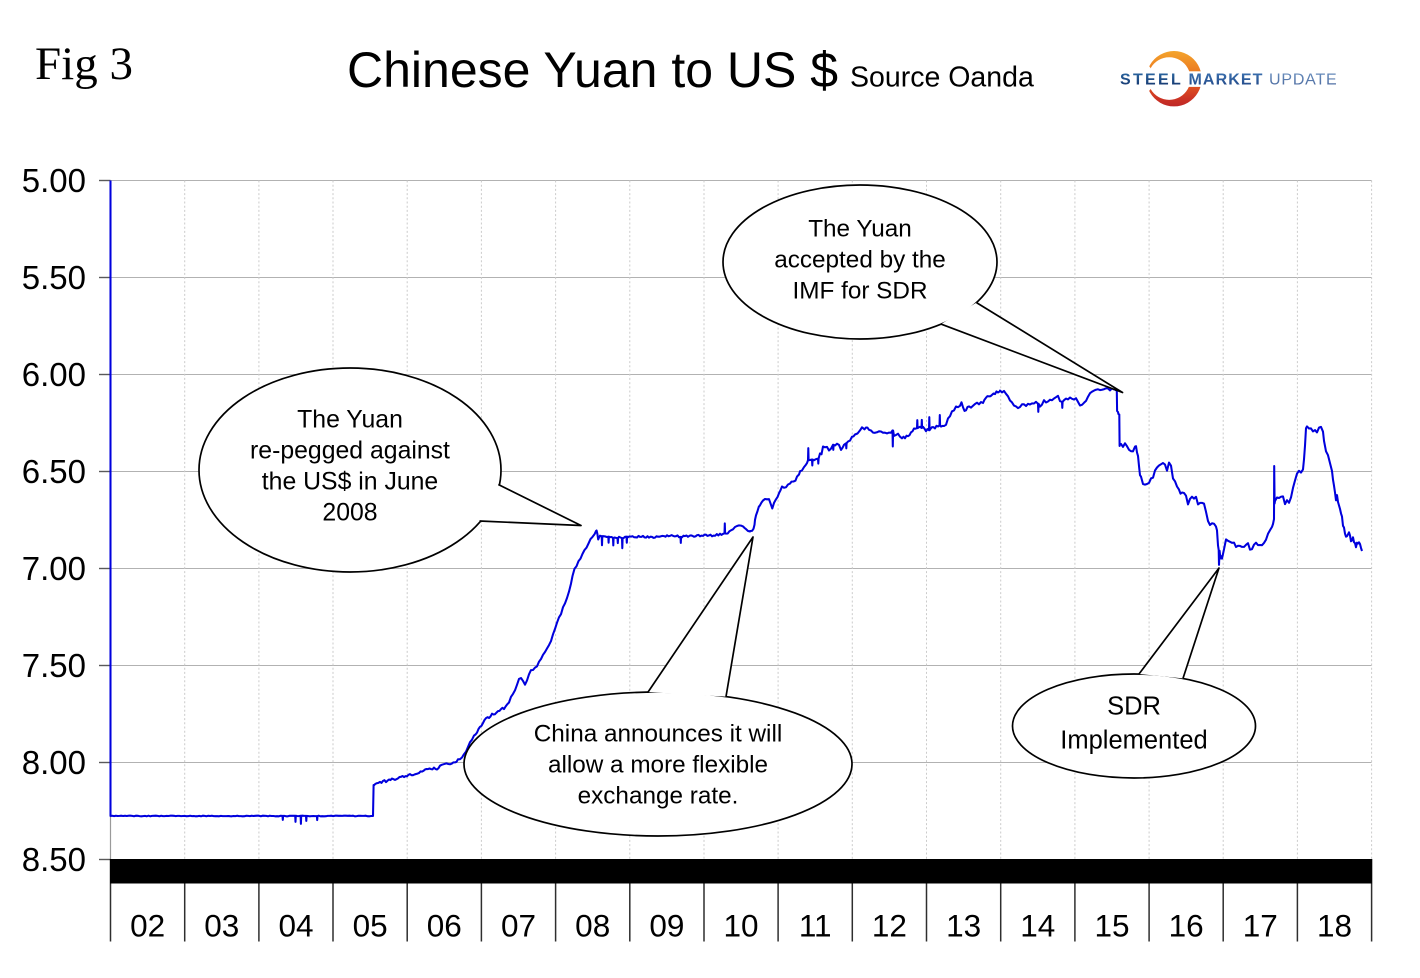  I want to click on svg-text: 17, so click(1260, 926).